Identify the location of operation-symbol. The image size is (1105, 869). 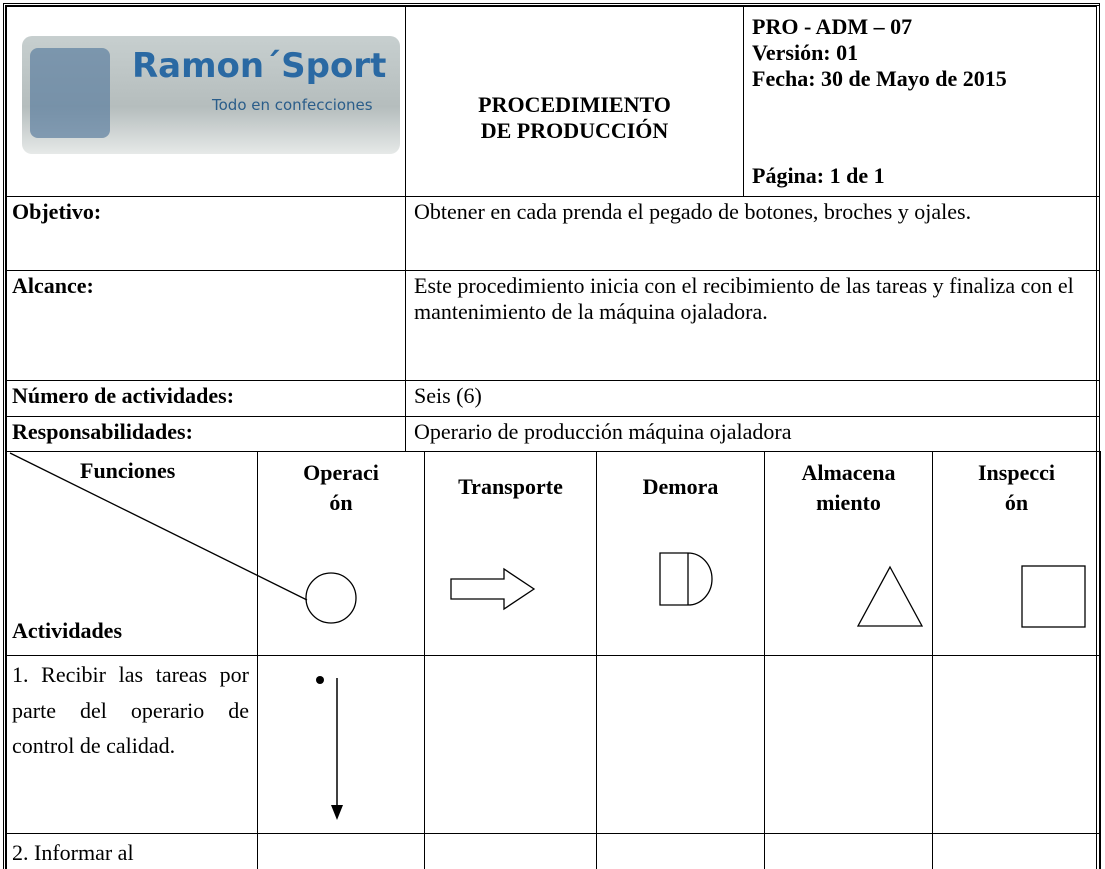
(331, 598).